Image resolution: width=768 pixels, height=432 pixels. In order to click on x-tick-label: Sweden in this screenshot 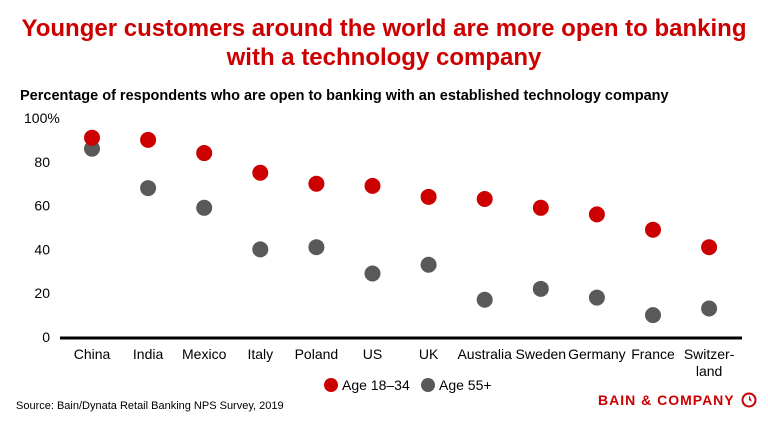, I will do `click(541, 354)`.